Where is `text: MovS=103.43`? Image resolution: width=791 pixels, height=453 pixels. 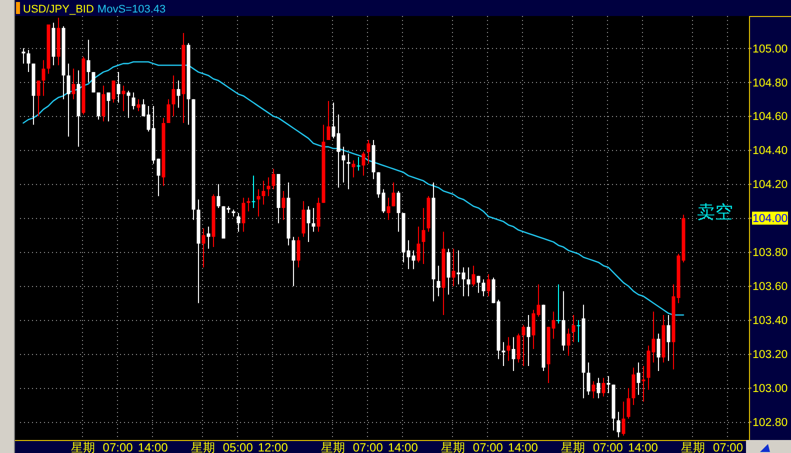 text: MovS=103.43 is located at coordinates (131, 10).